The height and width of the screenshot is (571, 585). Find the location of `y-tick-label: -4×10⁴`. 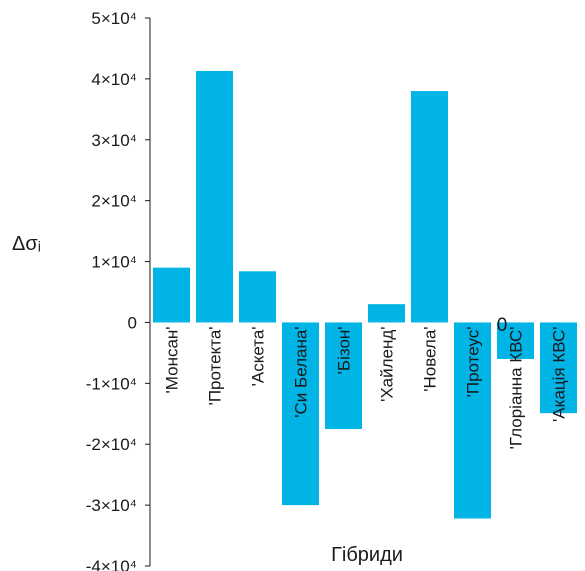

y-tick-label: -4×10⁴ is located at coordinates (111, 564).